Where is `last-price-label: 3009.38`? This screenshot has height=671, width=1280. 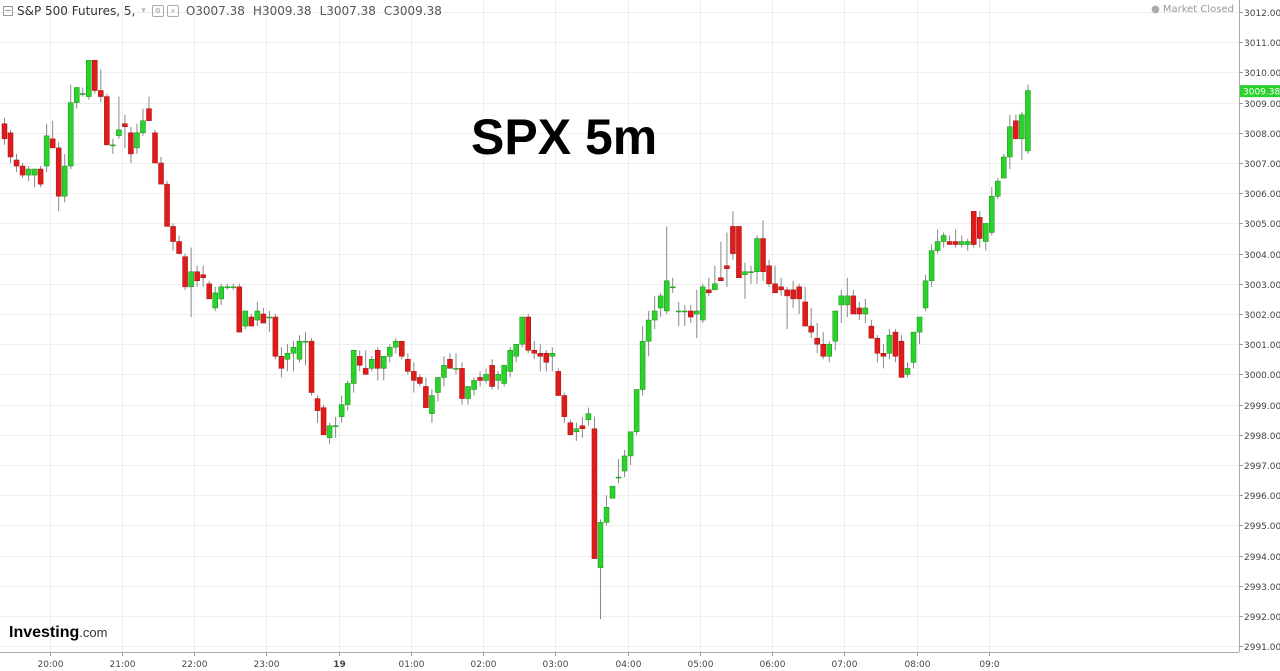
last-price-label: 3009.38 is located at coordinates (1261, 93).